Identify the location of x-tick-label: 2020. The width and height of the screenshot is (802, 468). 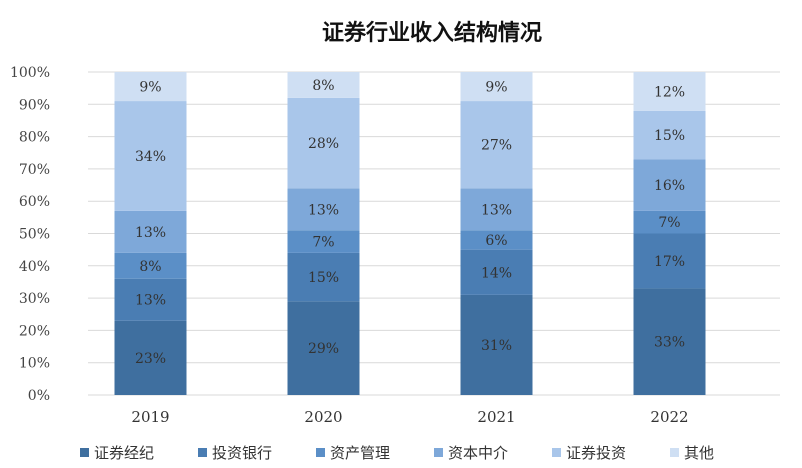
(323, 417).